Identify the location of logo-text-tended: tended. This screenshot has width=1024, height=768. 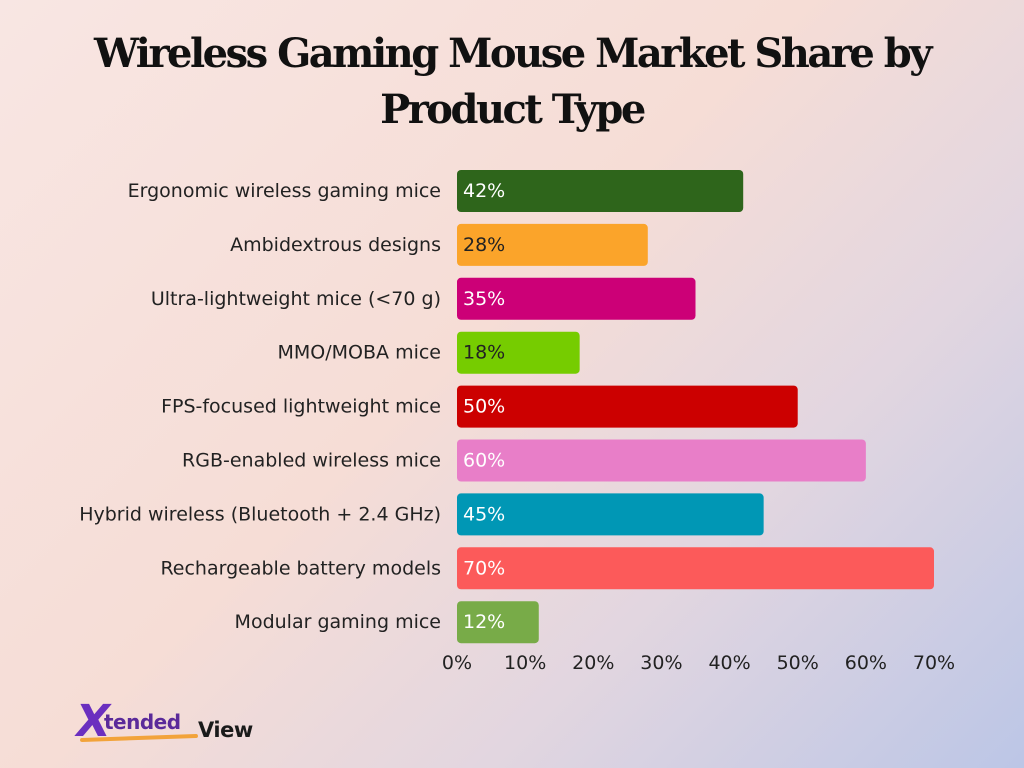
(142, 722).